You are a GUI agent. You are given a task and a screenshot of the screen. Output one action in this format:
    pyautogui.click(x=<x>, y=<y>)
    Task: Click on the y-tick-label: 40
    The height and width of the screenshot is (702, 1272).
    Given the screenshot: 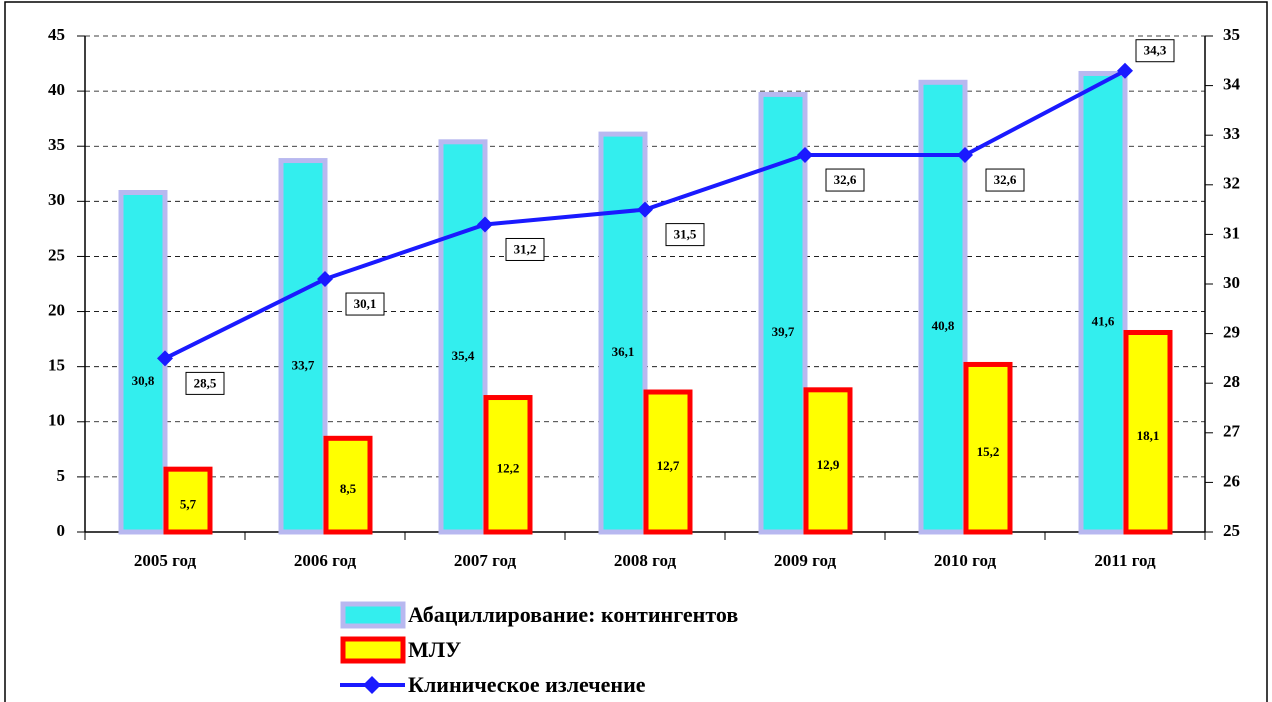 What is the action you would take?
    pyautogui.click(x=56, y=89)
    